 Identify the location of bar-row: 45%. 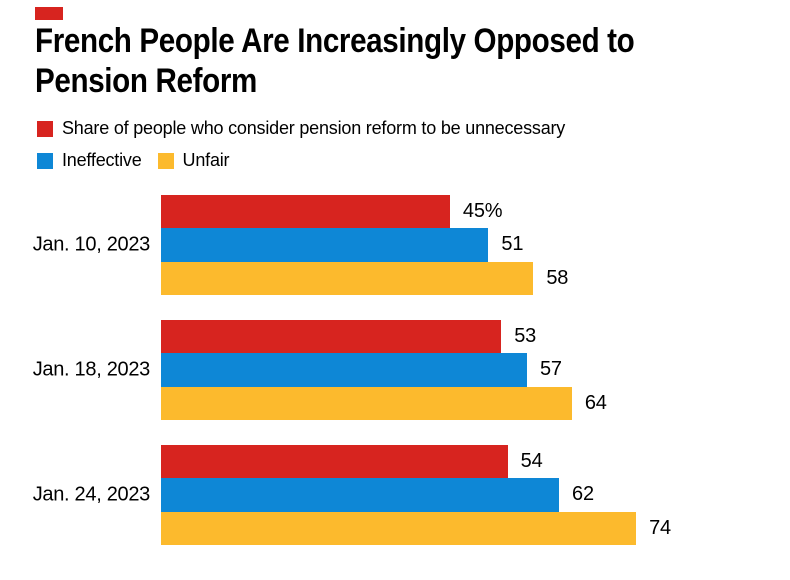
(364, 212).